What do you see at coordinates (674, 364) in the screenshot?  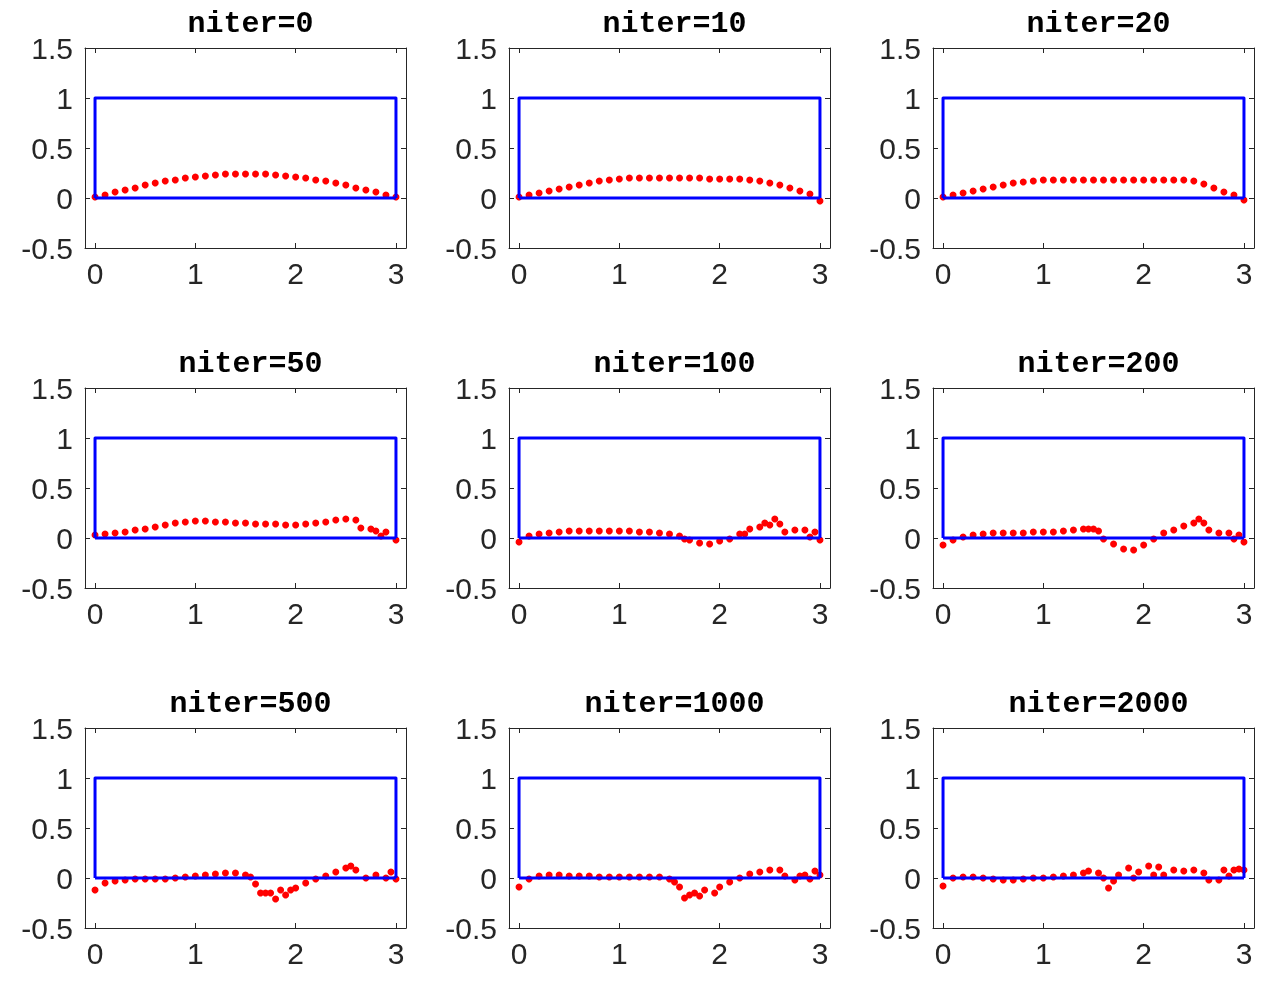 I see `chart-title: niter=100` at bounding box center [674, 364].